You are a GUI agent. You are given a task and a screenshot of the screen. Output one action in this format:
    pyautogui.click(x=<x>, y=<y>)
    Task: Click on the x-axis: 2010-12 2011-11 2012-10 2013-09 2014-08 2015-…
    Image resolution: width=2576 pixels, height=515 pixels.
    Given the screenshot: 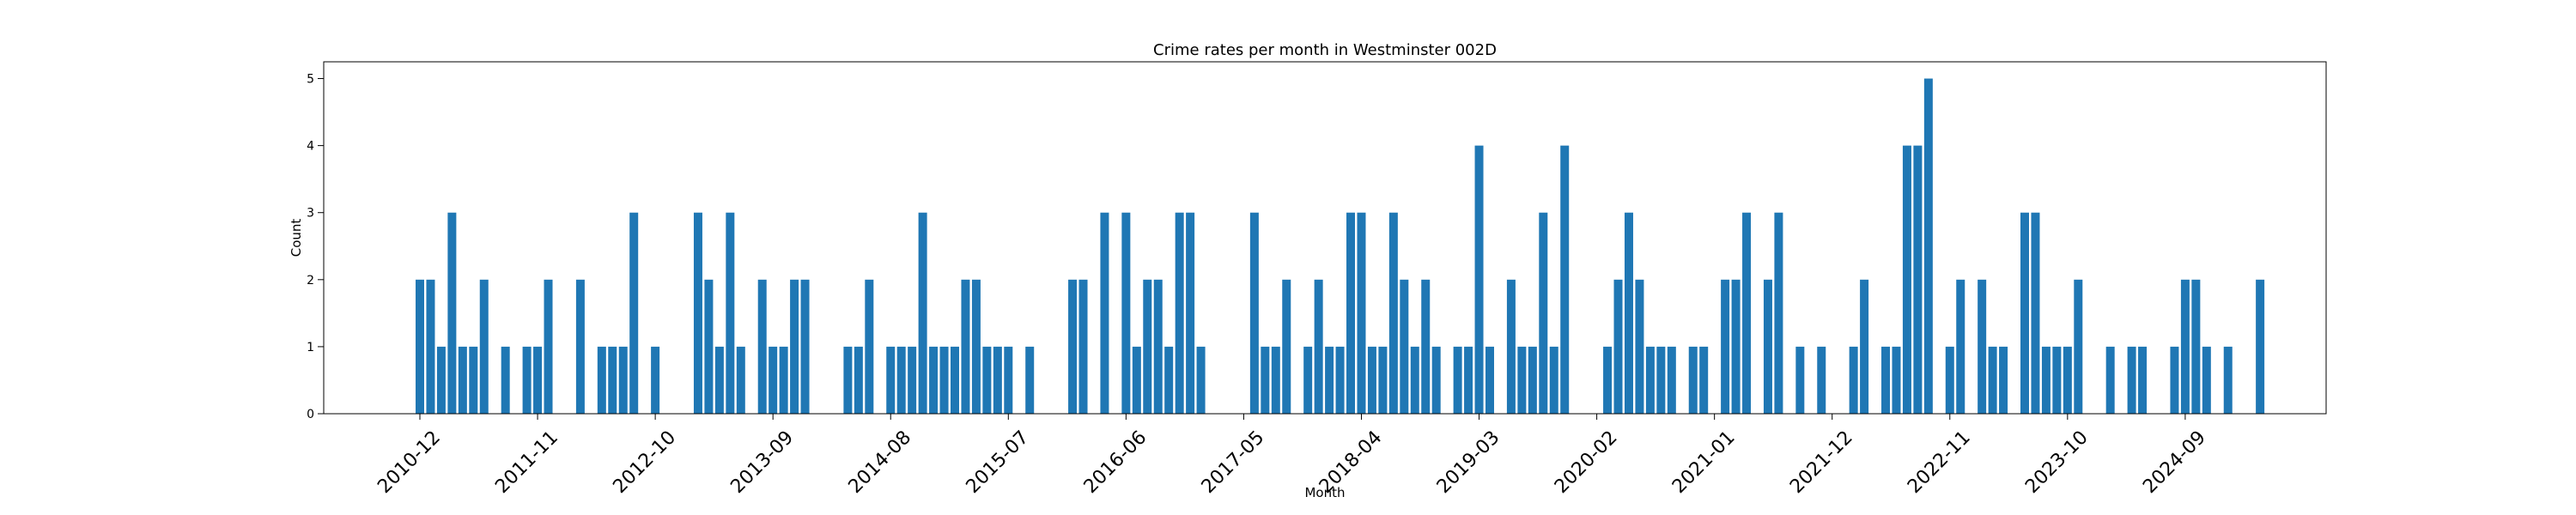 What is the action you would take?
    pyautogui.click(x=1292, y=456)
    